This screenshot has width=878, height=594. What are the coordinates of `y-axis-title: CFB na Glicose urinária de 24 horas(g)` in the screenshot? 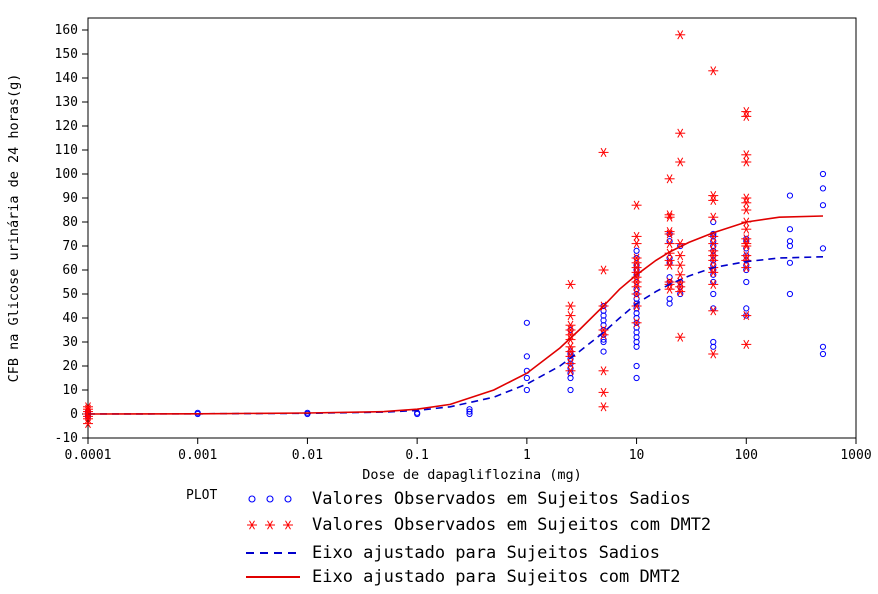 It's located at (14, 228).